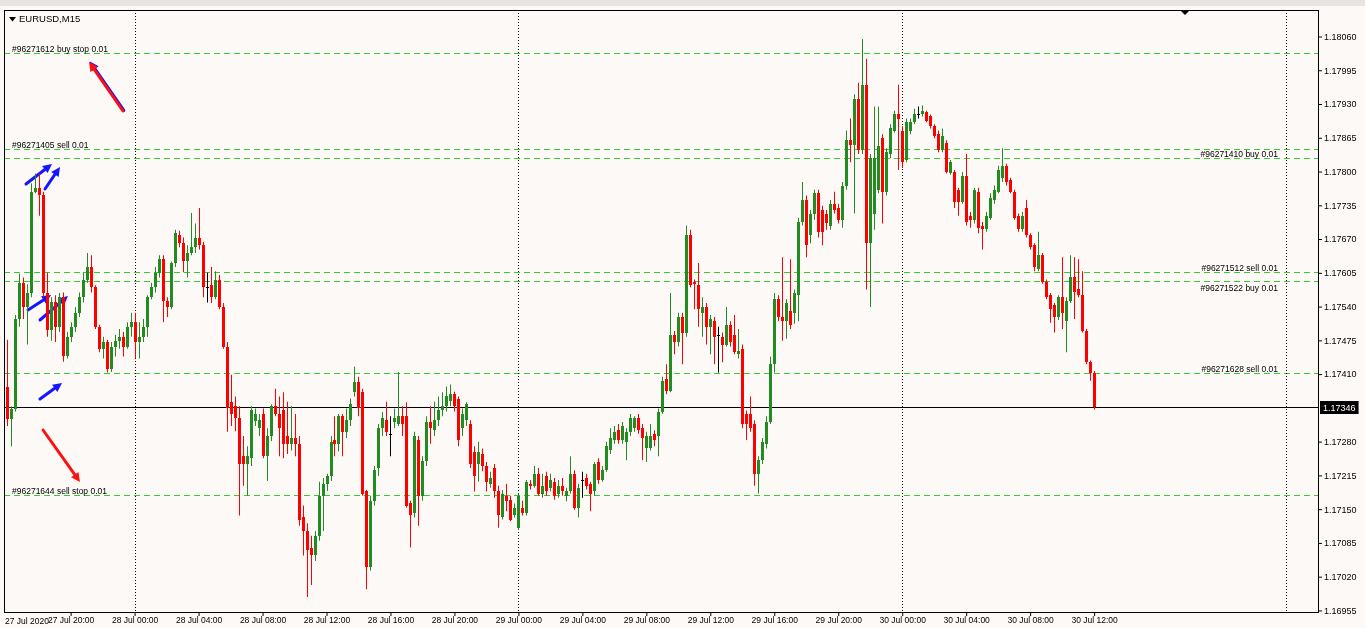 The image size is (1365, 628). What do you see at coordinates (711, 620) in the screenshot?
I see `x-tick-label: 29 Jul 12:00` at bounding box center [711, 620].